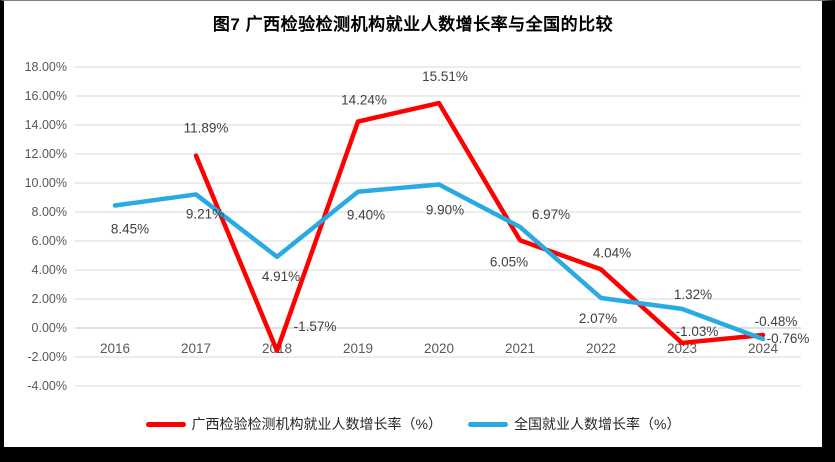 Image resolution: width=835 pixels, height=462 pixels. What do you see at coordinates (49, 212) in the screenshot?
I see `y-tick-label: 8.00%` at bounding box center [49, 212].